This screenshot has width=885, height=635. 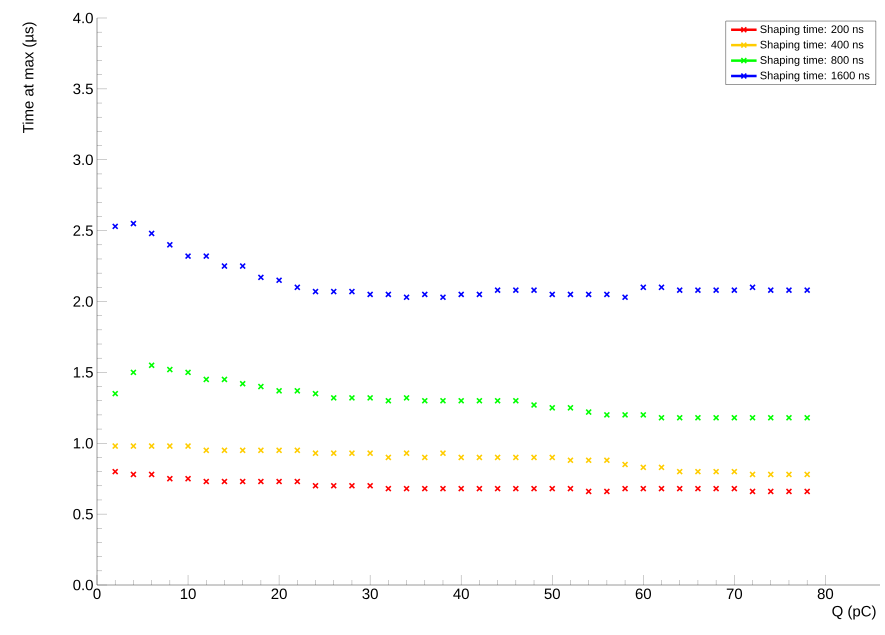 What do you see at coordinates (83, 18) in the screenshot?
I see `y-tick-label: 4.0` at bounding box center [83, 18].